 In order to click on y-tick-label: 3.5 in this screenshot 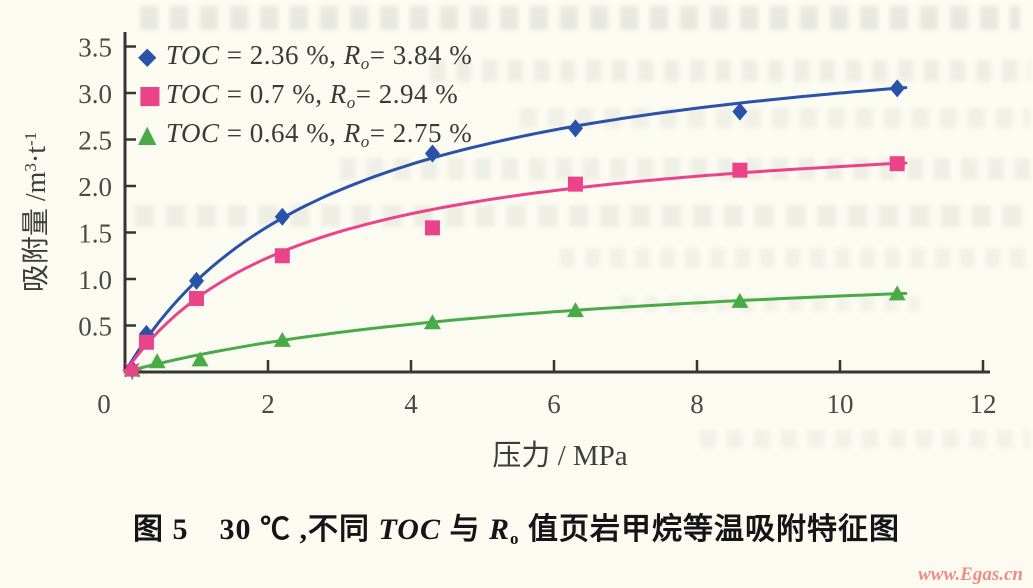, I will do `click(95, 48)`.